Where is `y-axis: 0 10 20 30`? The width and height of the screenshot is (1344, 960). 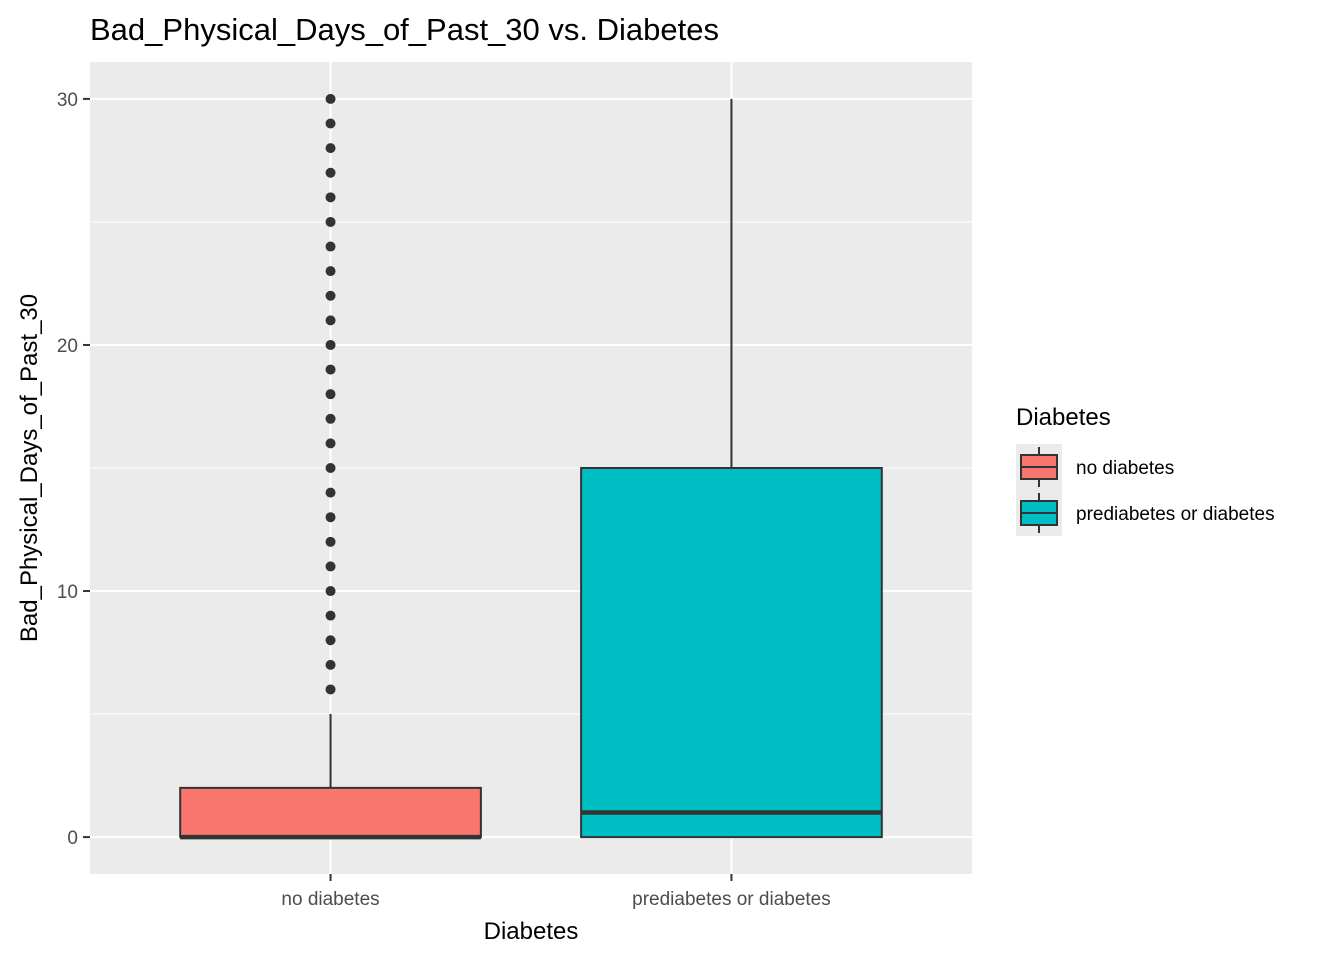
y-axis: 0 10 20 30 is located at coordinates (73, 469).